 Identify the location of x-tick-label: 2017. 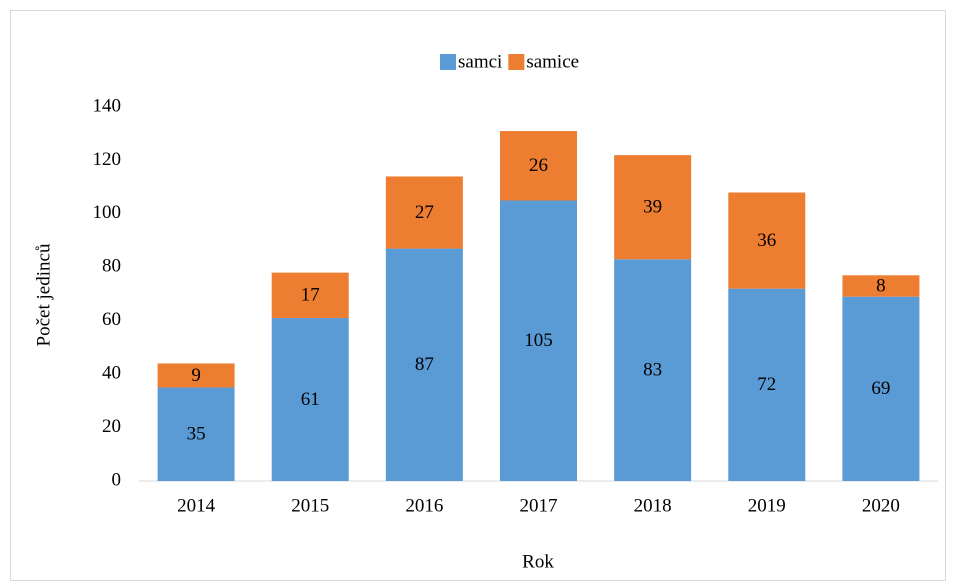
(539, 505).